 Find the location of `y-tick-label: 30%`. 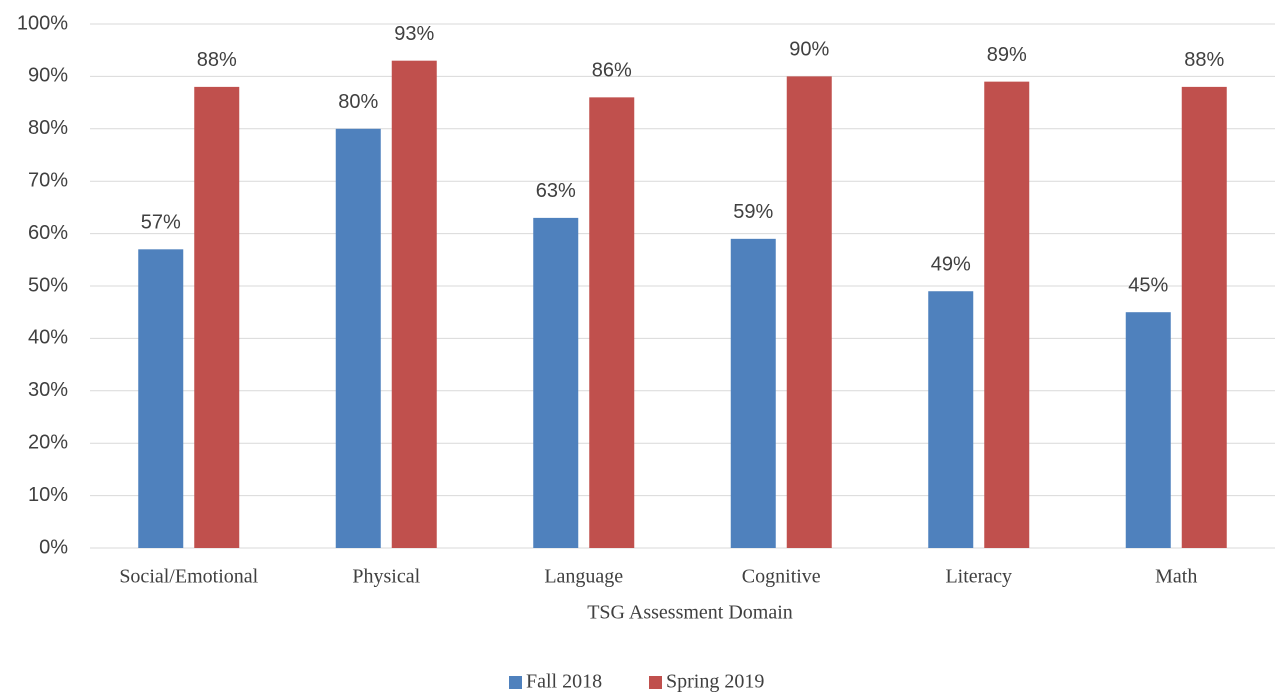

y-tick-label: 30% is located at coordinates (48, 390).